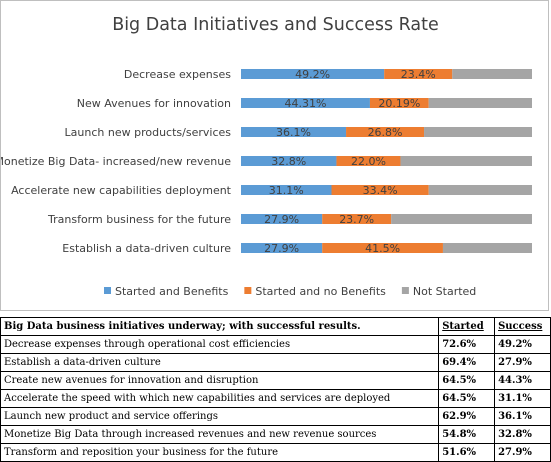 The height and width of the screenshot is (462, 551). Describe the element at coordinates (467, 452) in the screenshot. I see `row-started: 51.6%` at that location.